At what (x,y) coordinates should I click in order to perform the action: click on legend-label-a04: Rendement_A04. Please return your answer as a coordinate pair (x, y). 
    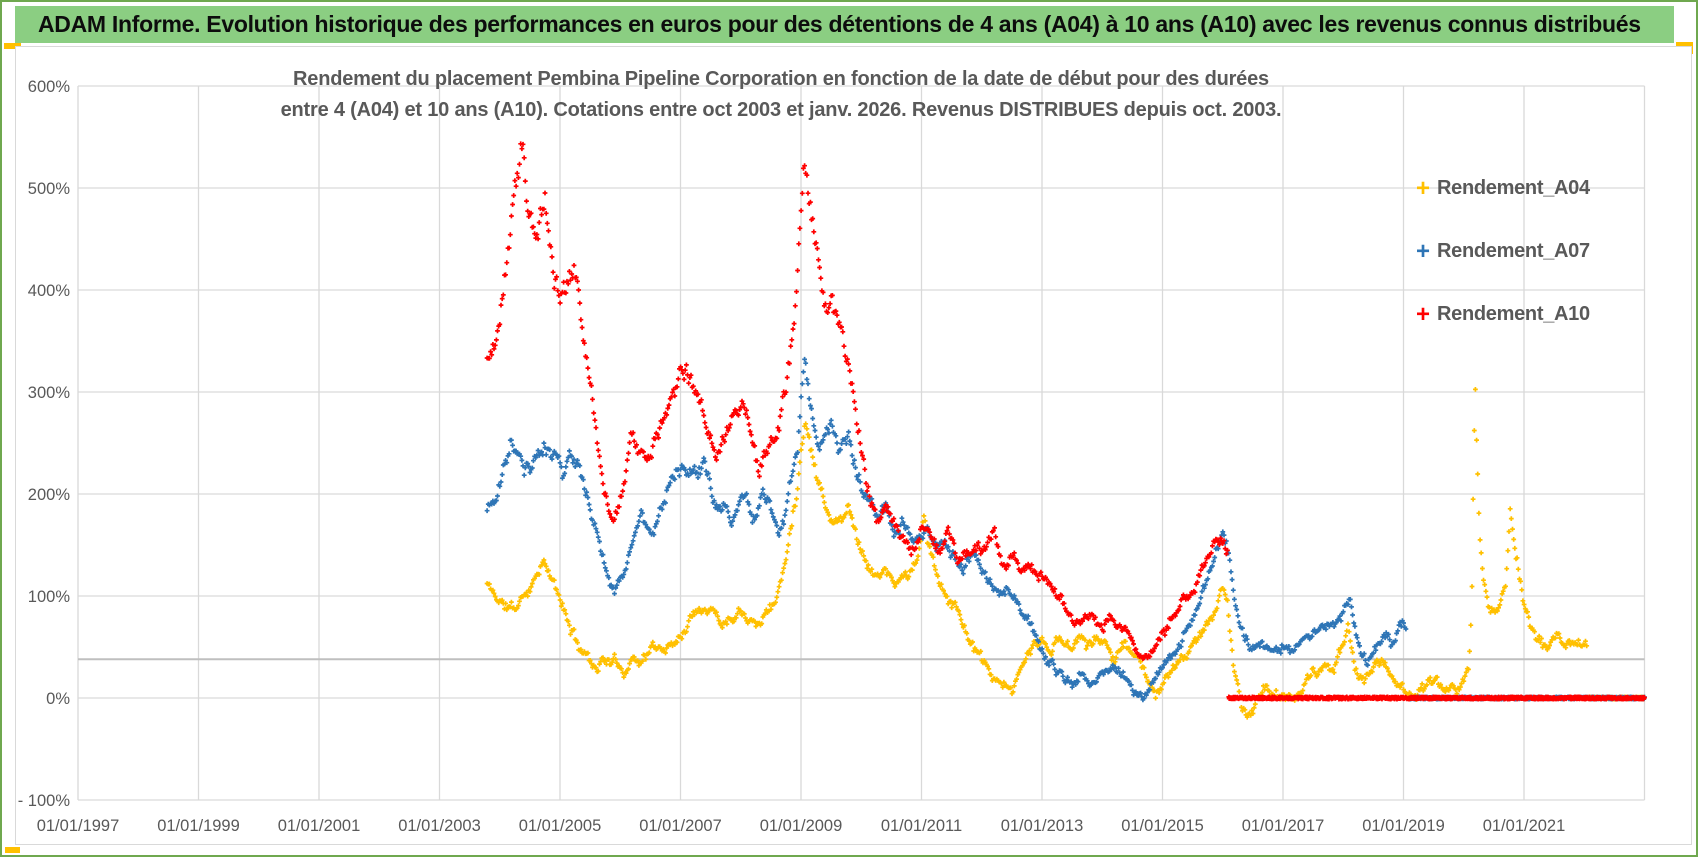
    Looking at the image, I should click on (1513, 188).